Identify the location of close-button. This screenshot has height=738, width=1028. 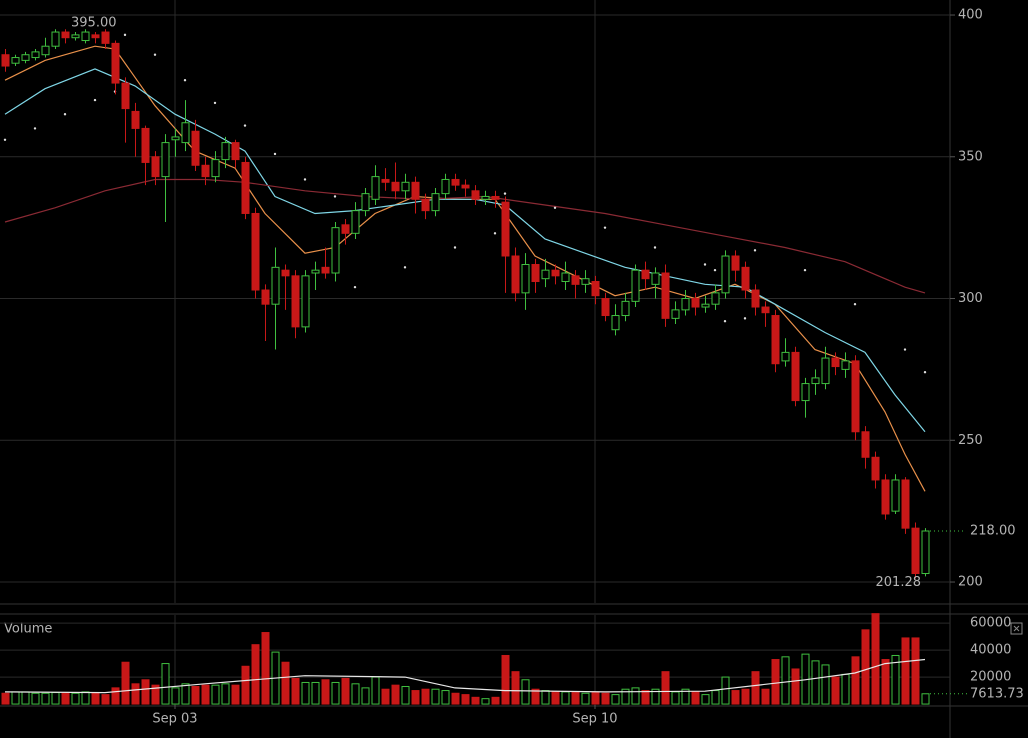
(1016, 628).